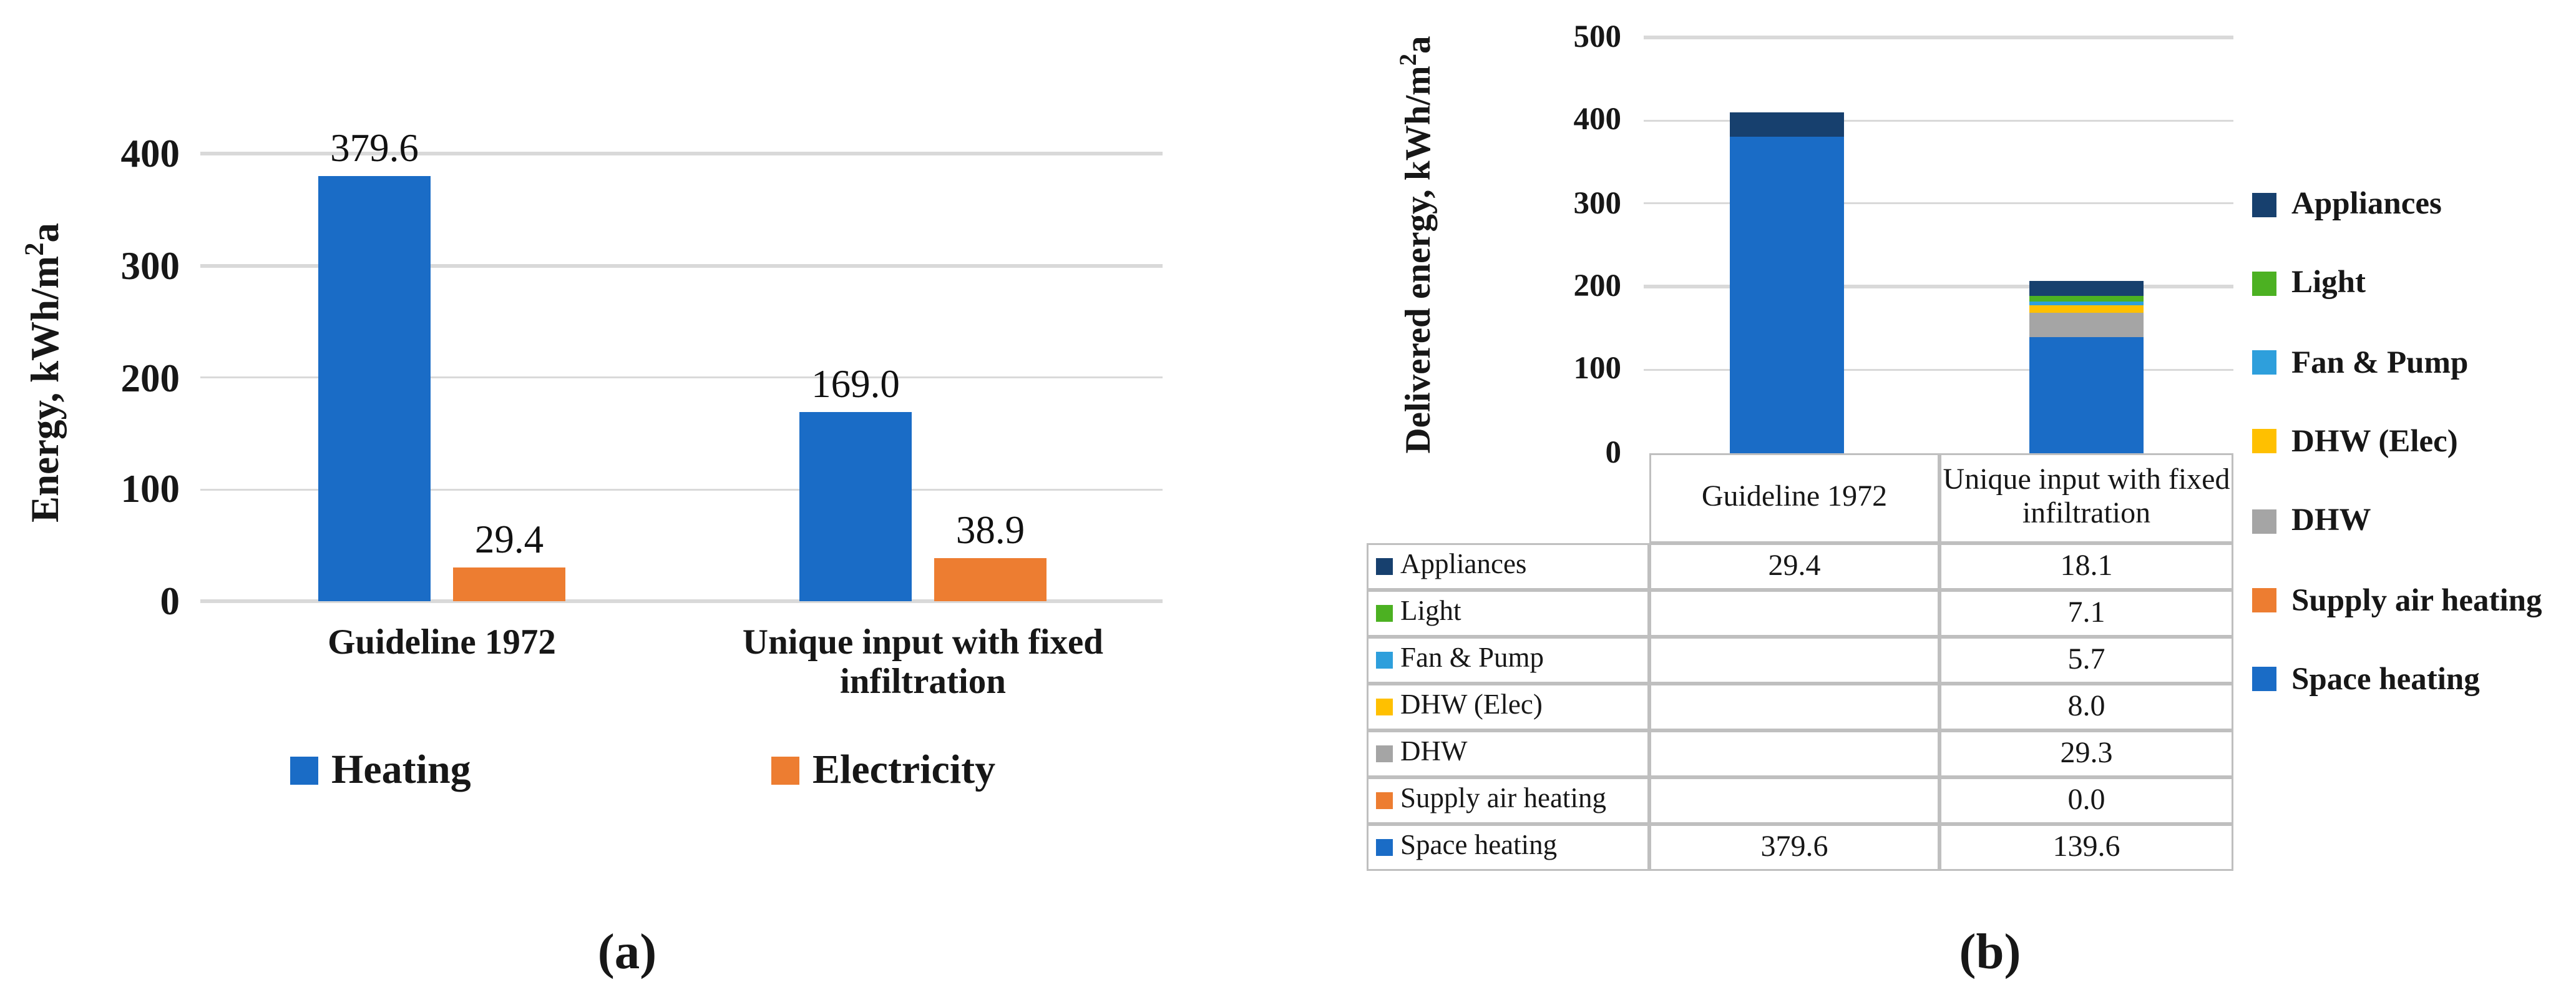  What do you see at coordinates (1430, 612) in the screenshot?
I see `table-row-label-text: Light` at bounding box center [1430, 612].